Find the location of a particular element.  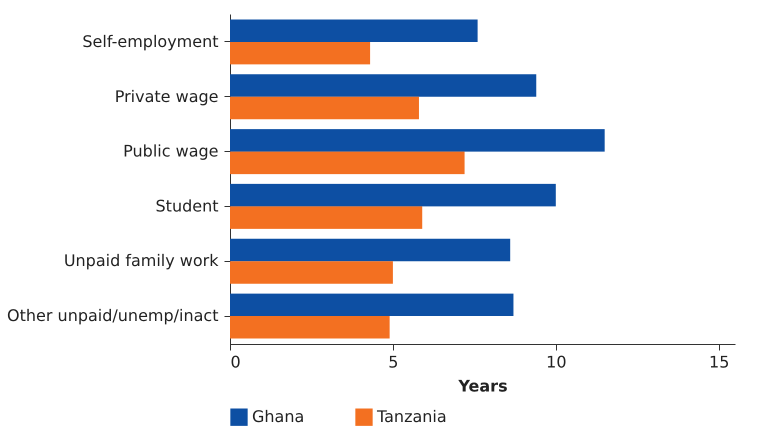

legend-label: Tanzania is located at coordinates (411, 416).